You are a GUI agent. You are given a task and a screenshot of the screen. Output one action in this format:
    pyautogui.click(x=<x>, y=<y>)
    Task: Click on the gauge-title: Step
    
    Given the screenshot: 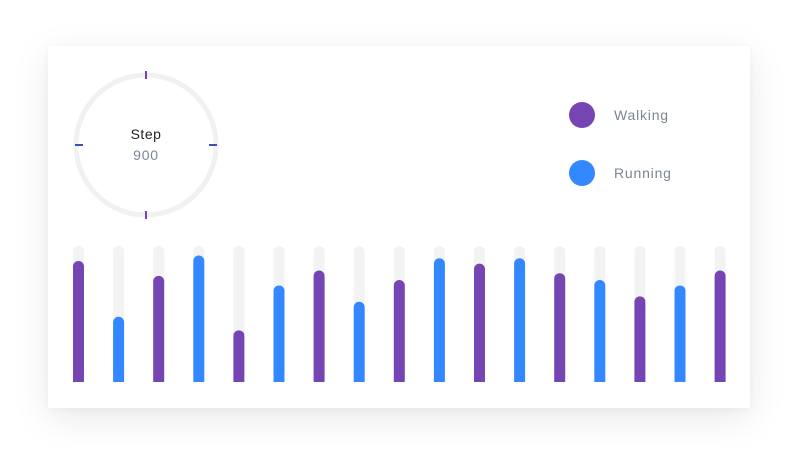 What is the action you would take?
    pyautogui.click(x=146, y=134)
    